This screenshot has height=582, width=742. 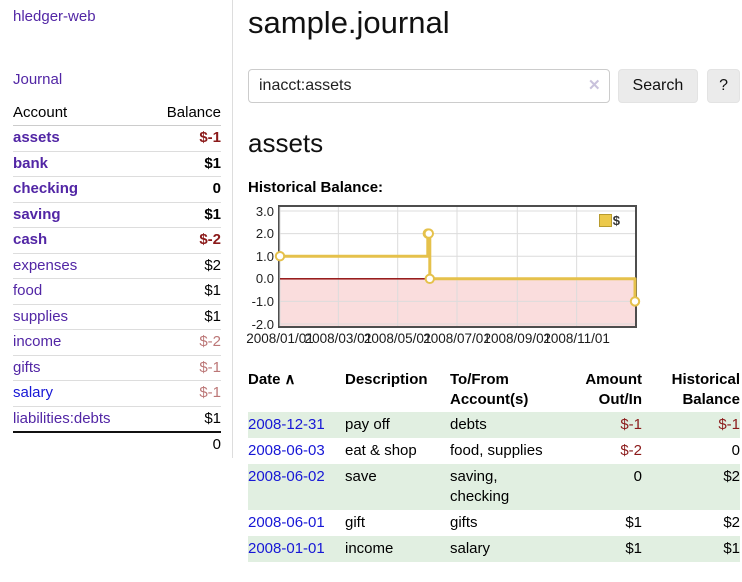 What do you see at coordinates (117, 79) in the screenshot?
I see `nav-journal: Journal` at bounding box center [117, 79].